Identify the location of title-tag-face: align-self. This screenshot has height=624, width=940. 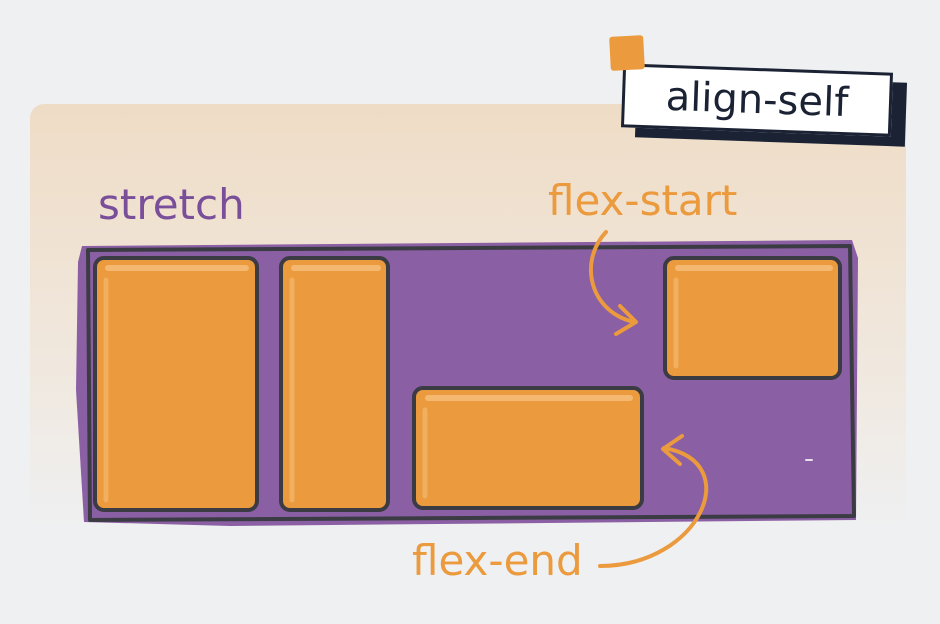
(757, 100).